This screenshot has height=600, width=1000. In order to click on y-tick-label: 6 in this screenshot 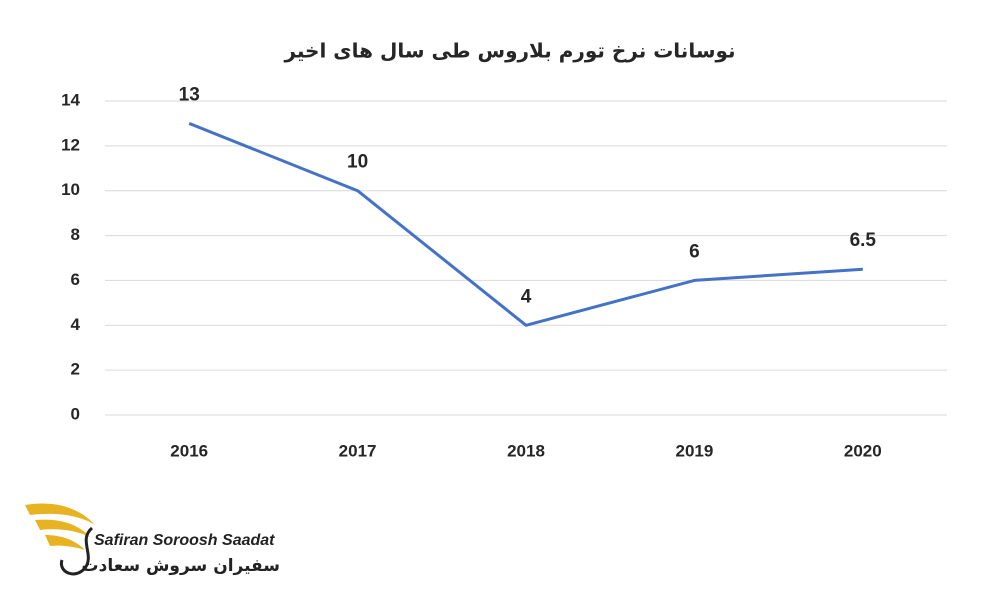, I will do `click(75, 279)`.